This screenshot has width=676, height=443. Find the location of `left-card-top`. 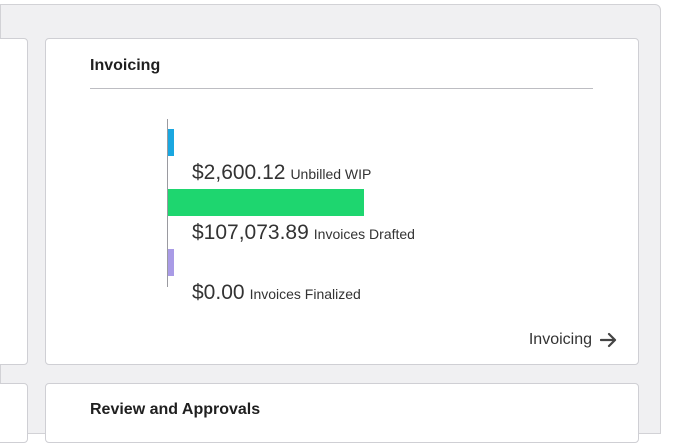

left-card-top is located at coordinates (14, 201).